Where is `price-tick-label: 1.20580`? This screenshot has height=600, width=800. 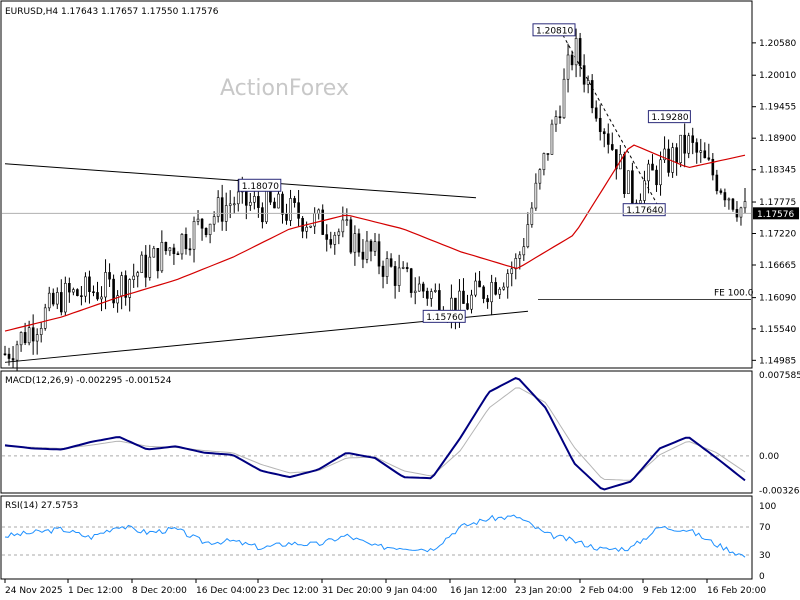
price-tick-label: 1.20580 is located at coordinates (777, 44).